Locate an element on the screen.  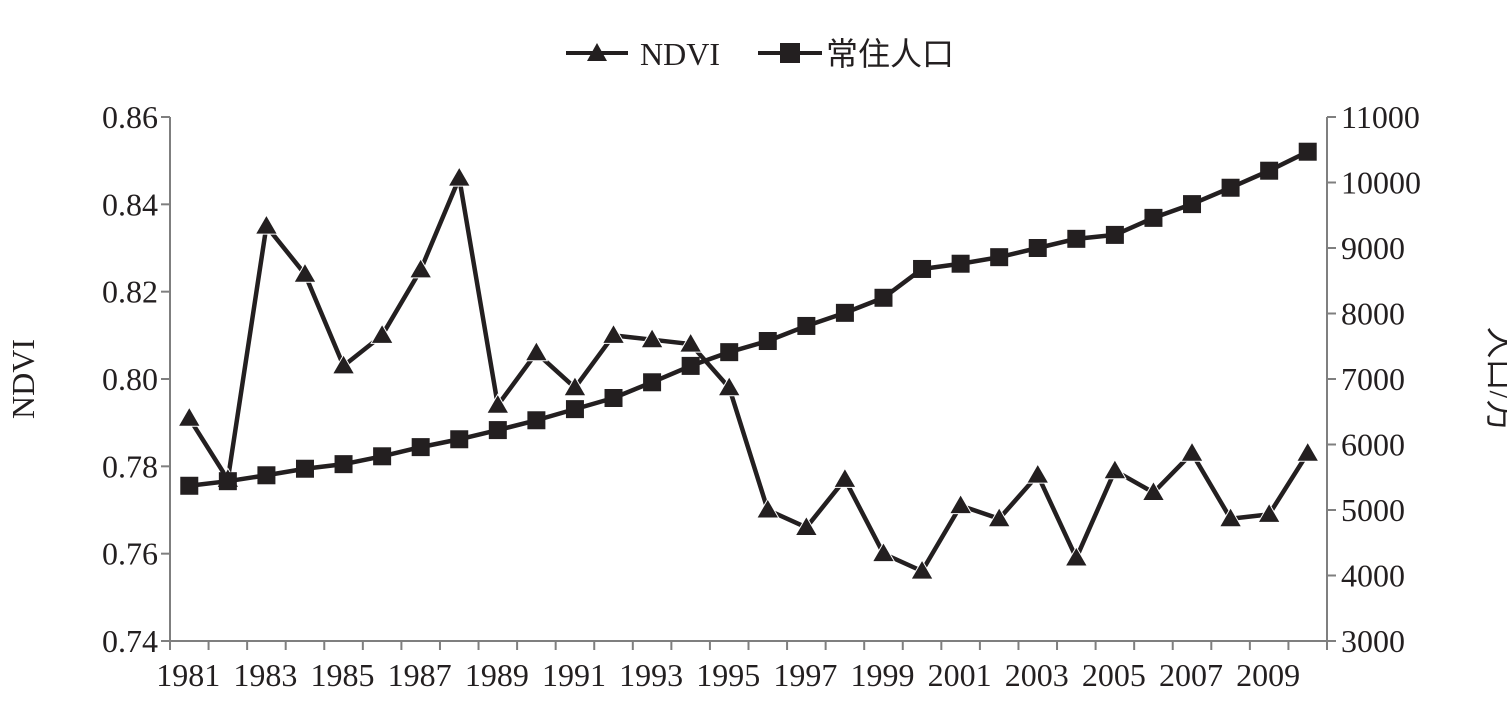
x-tick-label: 2009 is located at coordinates (1268, 675).